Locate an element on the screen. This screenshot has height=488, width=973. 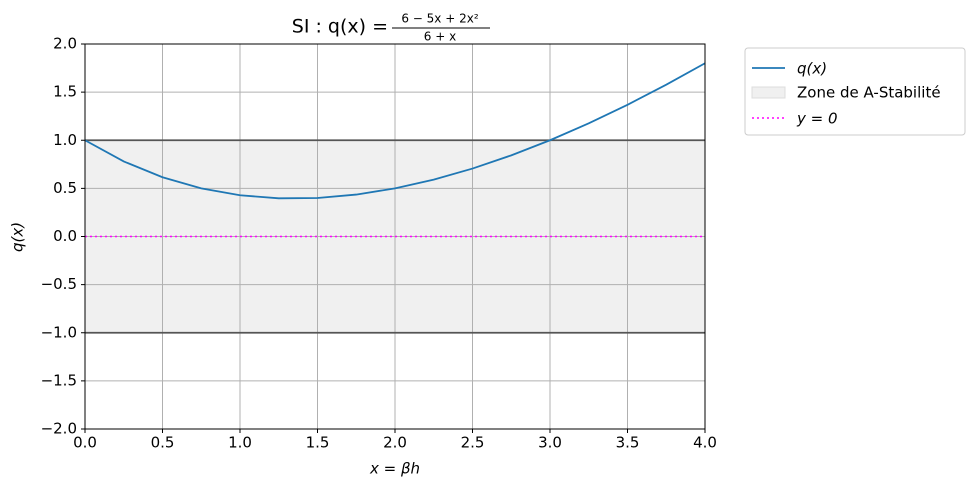
x-tick-label: 0.5 is located at coordinates (163, 443).